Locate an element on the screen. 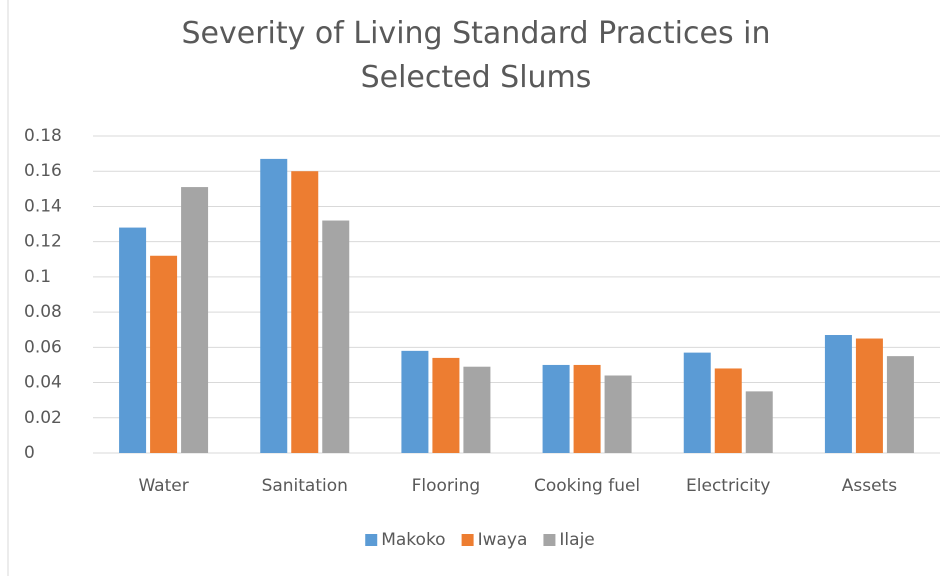 The image size is (952, 576). y-tick-label: 0.16 is located at coordinates (43, 171).